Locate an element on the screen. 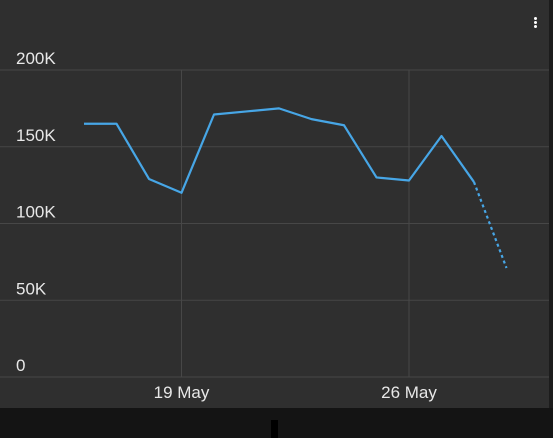 This screenshot has height=438, width=553. x-tick-label: 26 May is located at coordinates (409, 392).